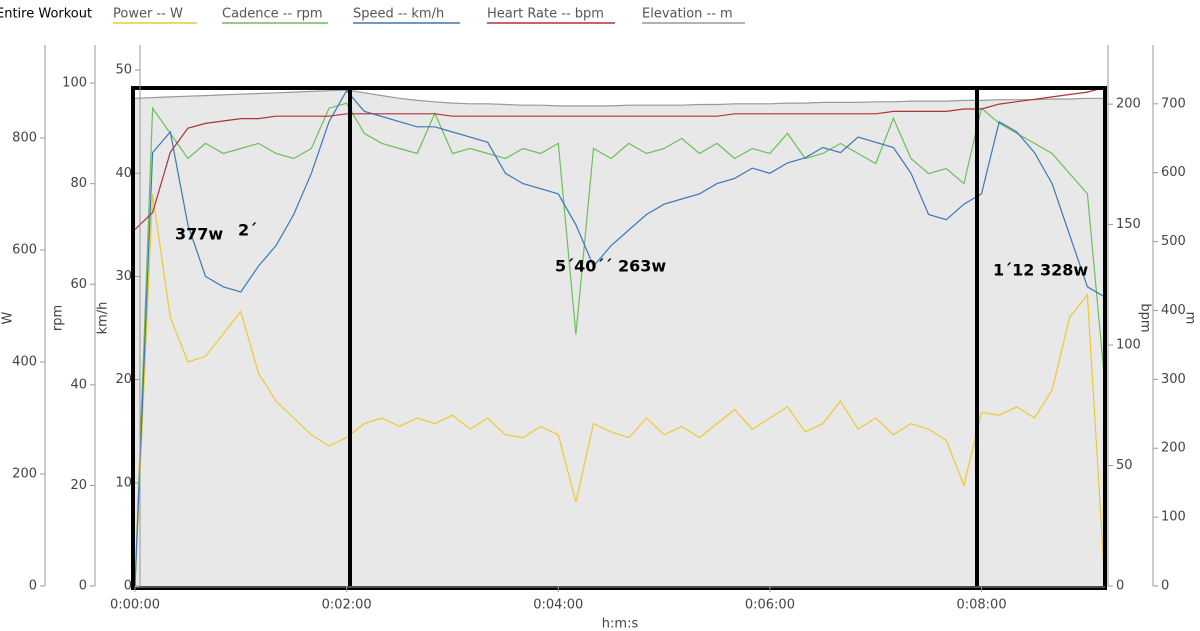  I want to click on y-axis-label: rpm, so click(58, 318).